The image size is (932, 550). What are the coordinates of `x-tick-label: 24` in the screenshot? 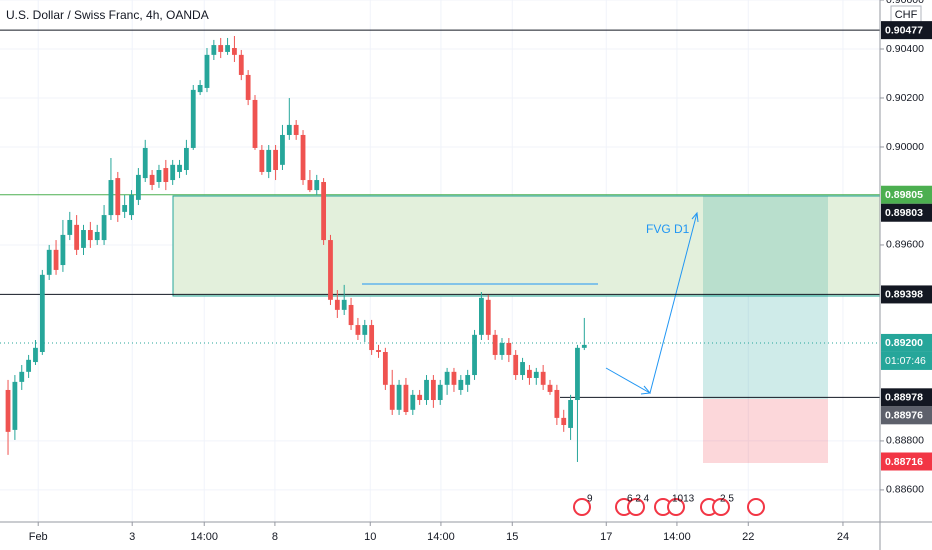 It's located at (843, 537).